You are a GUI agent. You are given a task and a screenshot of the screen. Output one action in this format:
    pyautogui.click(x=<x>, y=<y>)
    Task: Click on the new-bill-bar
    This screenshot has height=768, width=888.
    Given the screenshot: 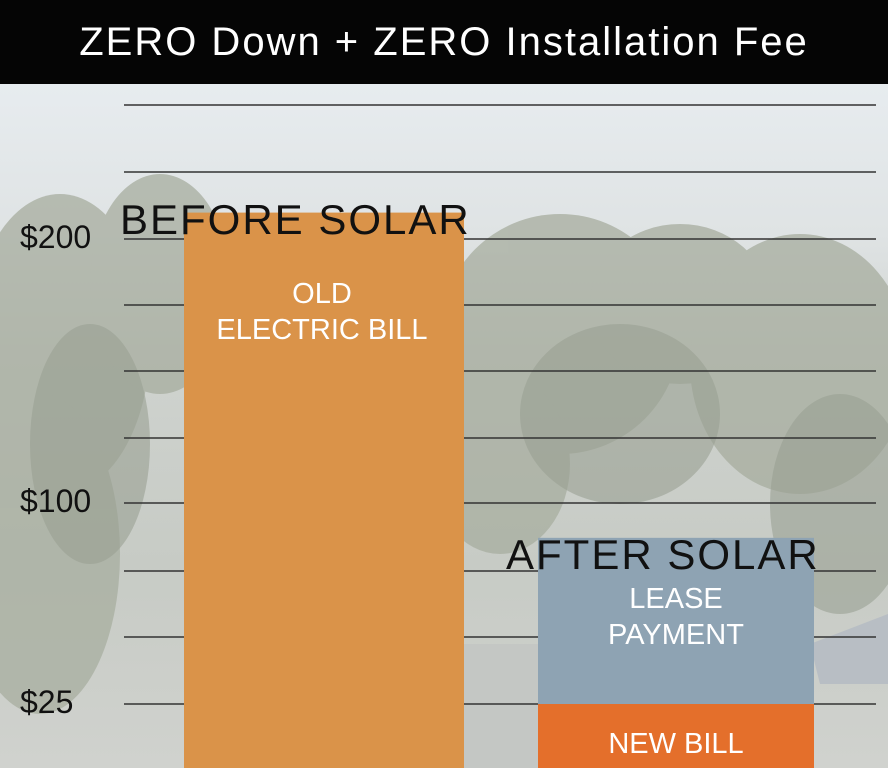 What is the action you would take?
    pyautogui.click(x=676, y=736)
    